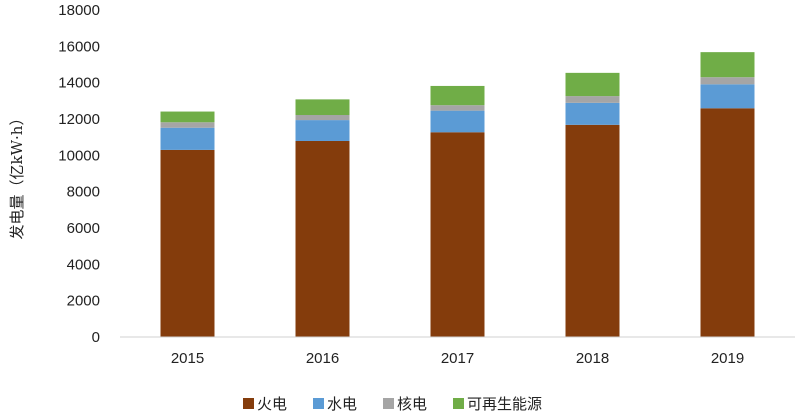 This screenshot has width=800, height=416. I want to click on legend-label: 可再生能源, so click(504, 404).